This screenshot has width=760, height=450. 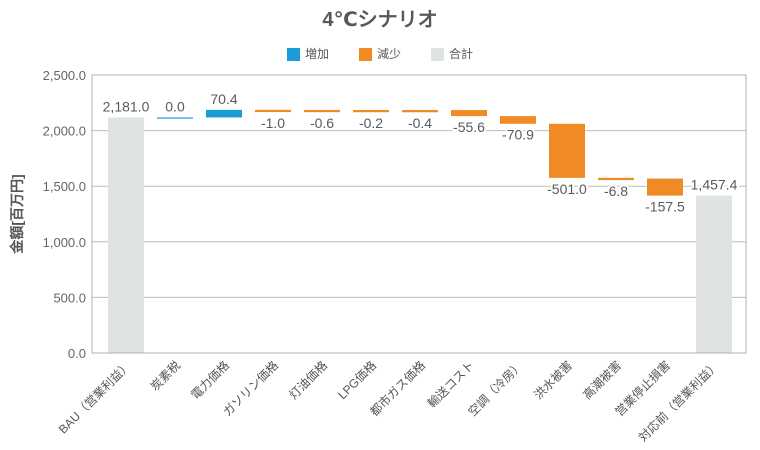 I want to click on chart-title: 4℃シナリオ, so click(x=380, y=20).